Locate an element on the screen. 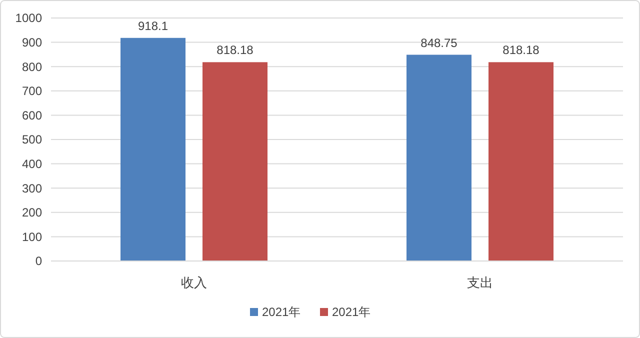 This screenshot has width=640, height=338. y-tick-label: 800 is located at coordinates (32, 67).